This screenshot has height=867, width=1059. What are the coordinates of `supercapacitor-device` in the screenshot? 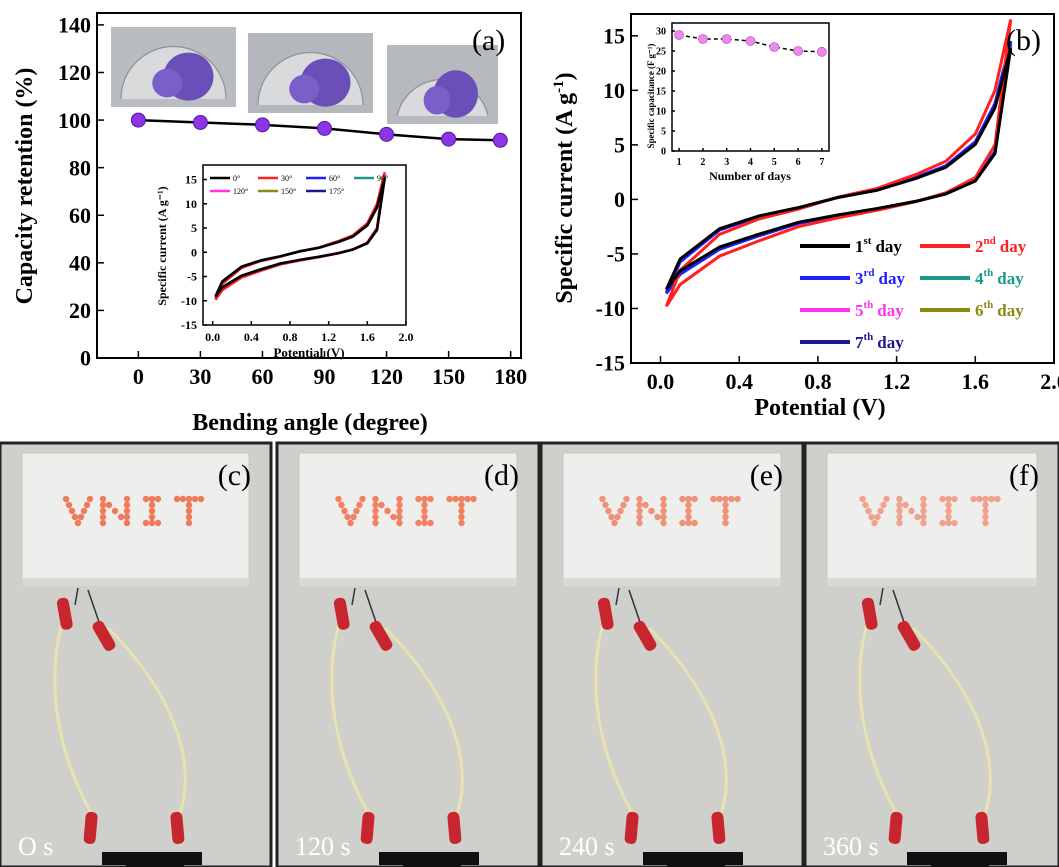 It's located at (432, 864).